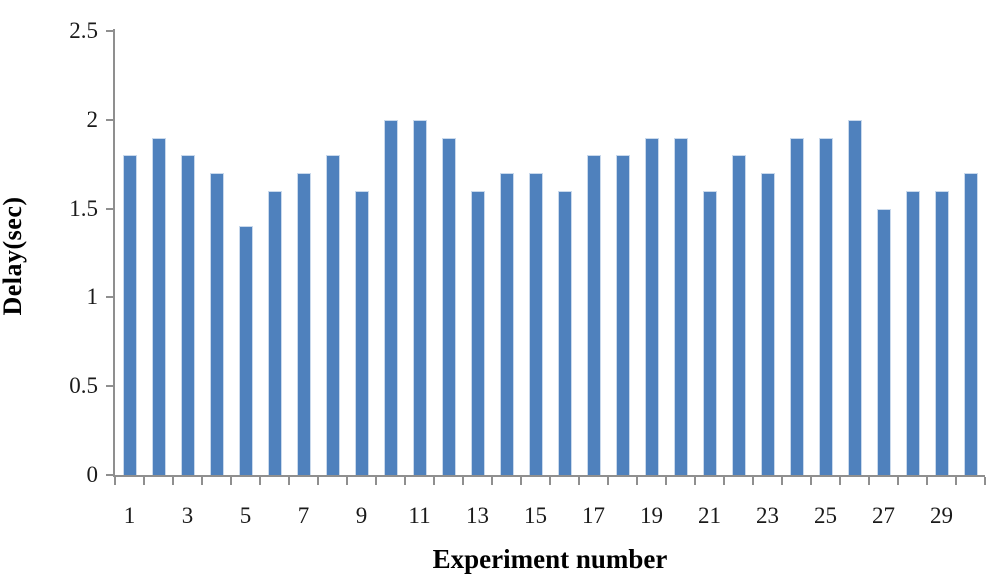  What do you see at coordinates (767, 515) in the screenshot?
I see `x-tick-label: 23` at bounding box center [767, 515].